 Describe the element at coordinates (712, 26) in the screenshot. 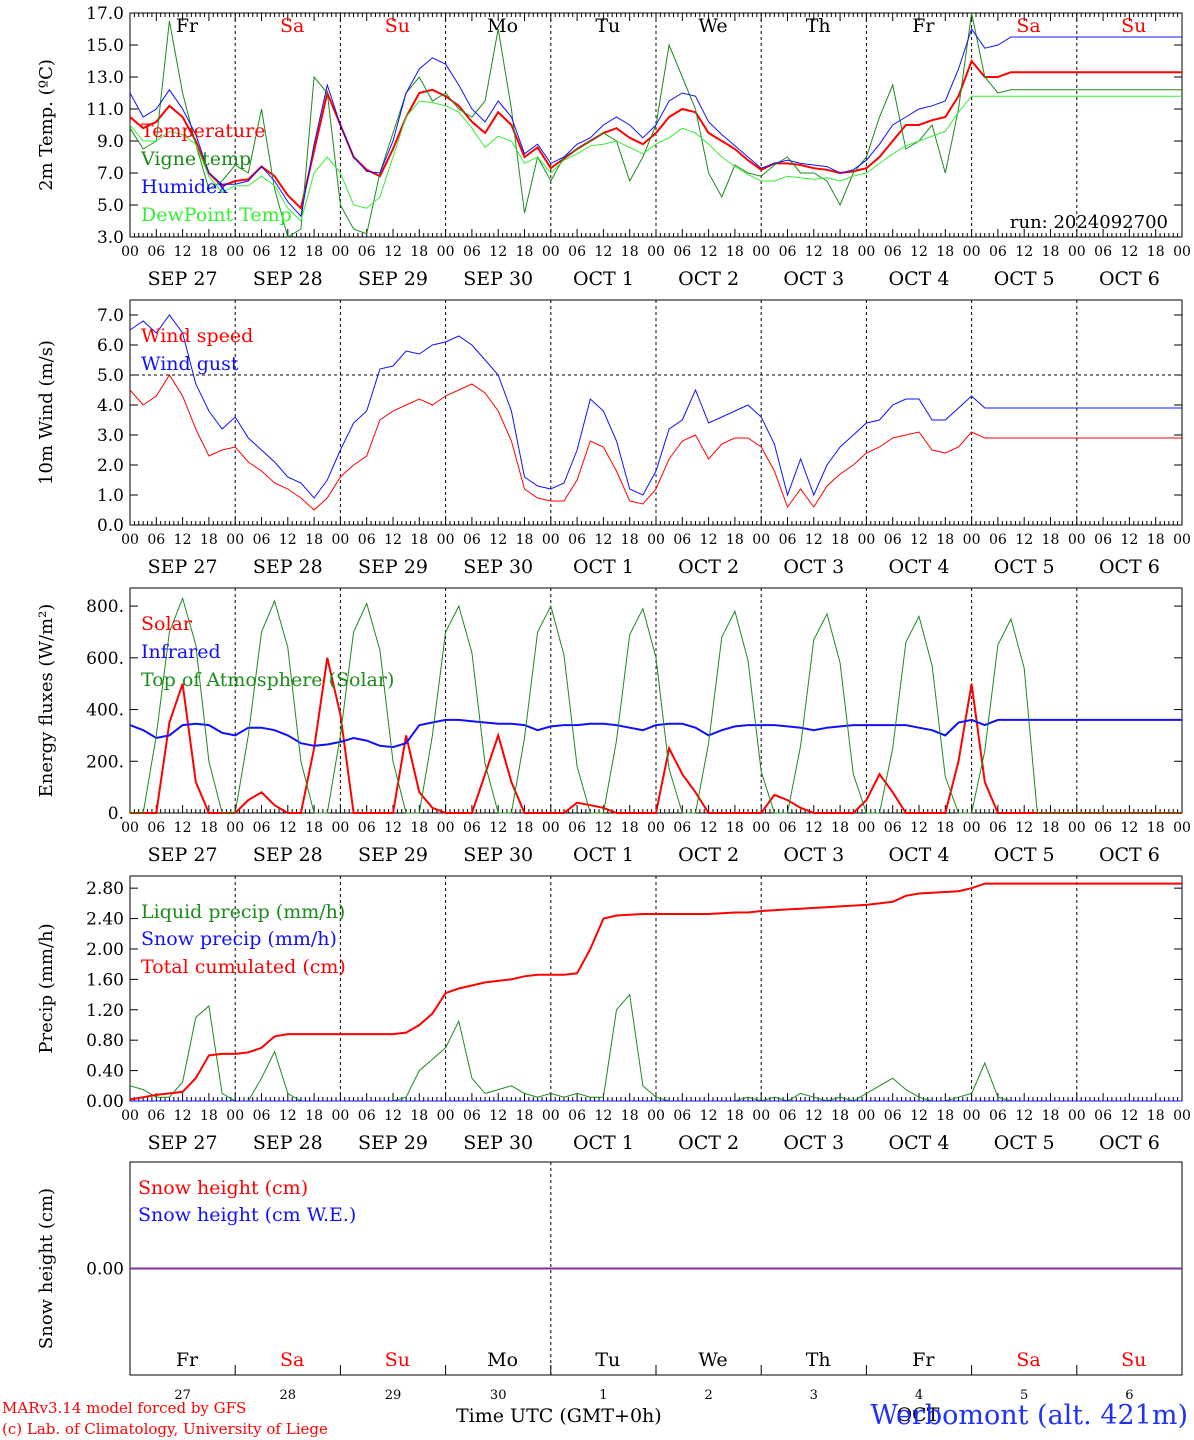

I see `day-name: We` at that location.